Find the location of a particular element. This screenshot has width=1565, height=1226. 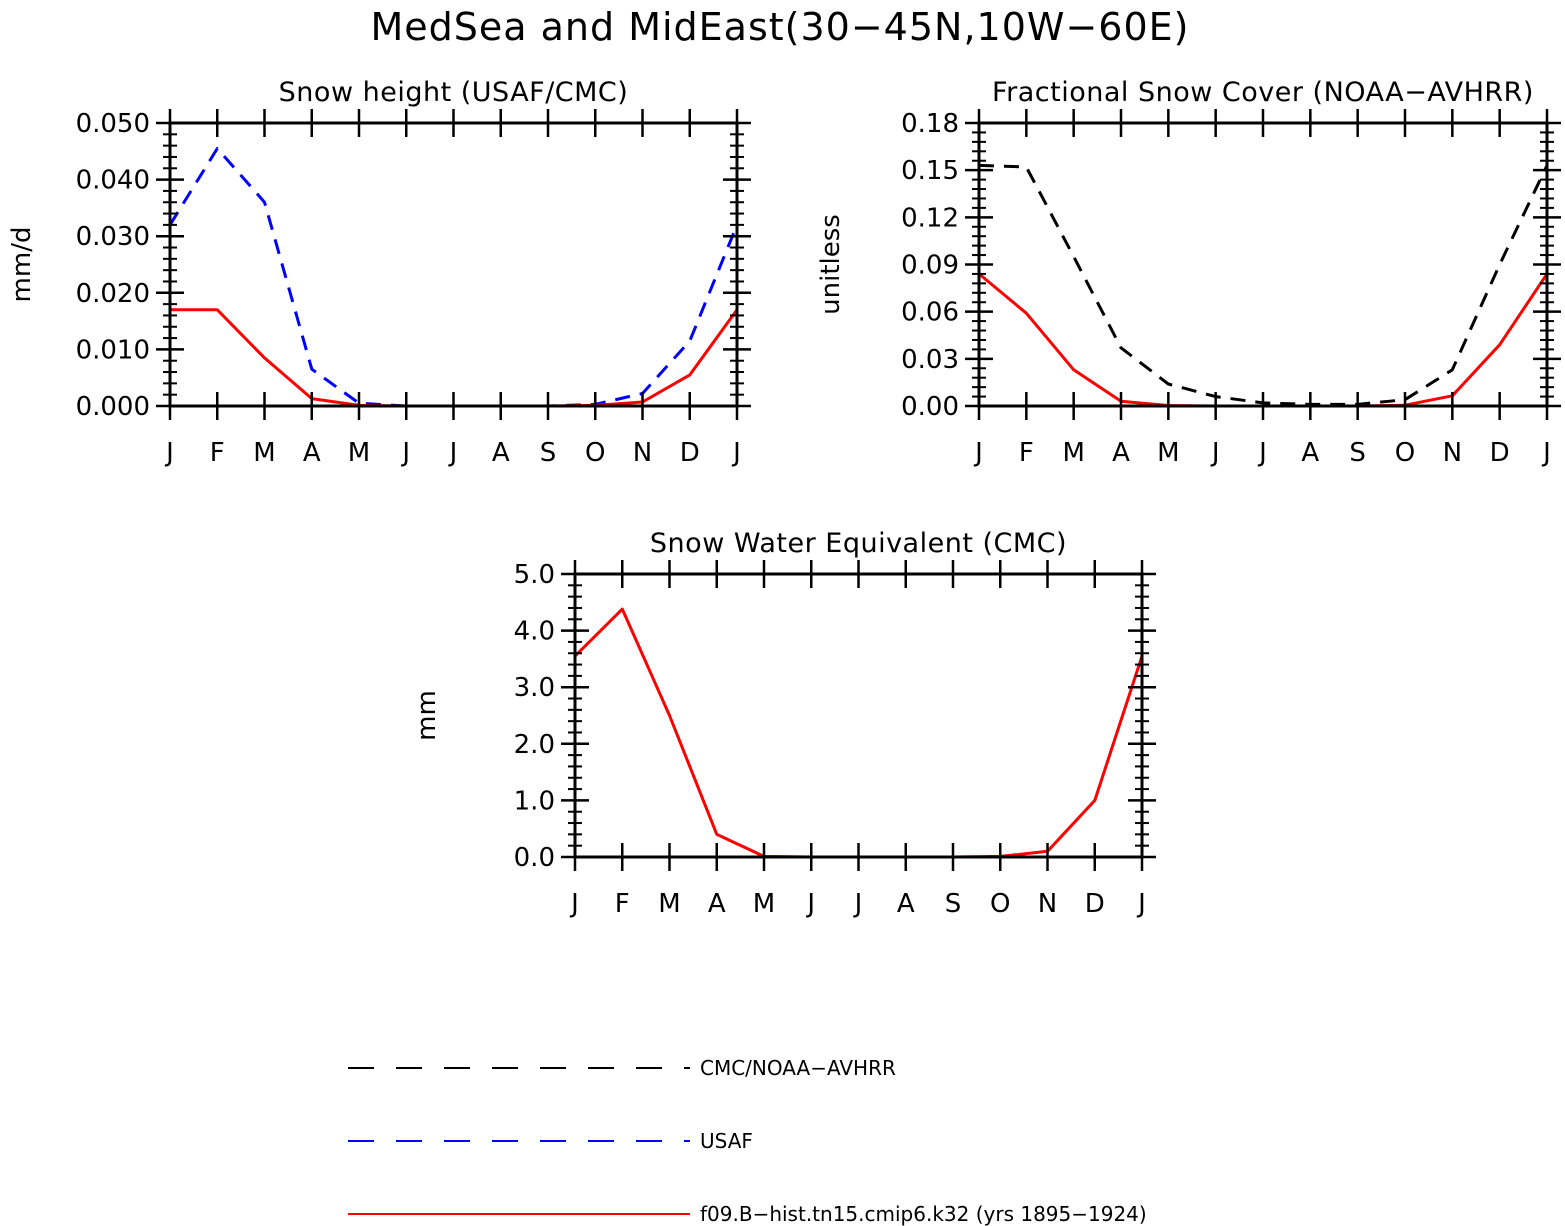

y-tick-label: 0.050 is located at coordinates (113, 124).